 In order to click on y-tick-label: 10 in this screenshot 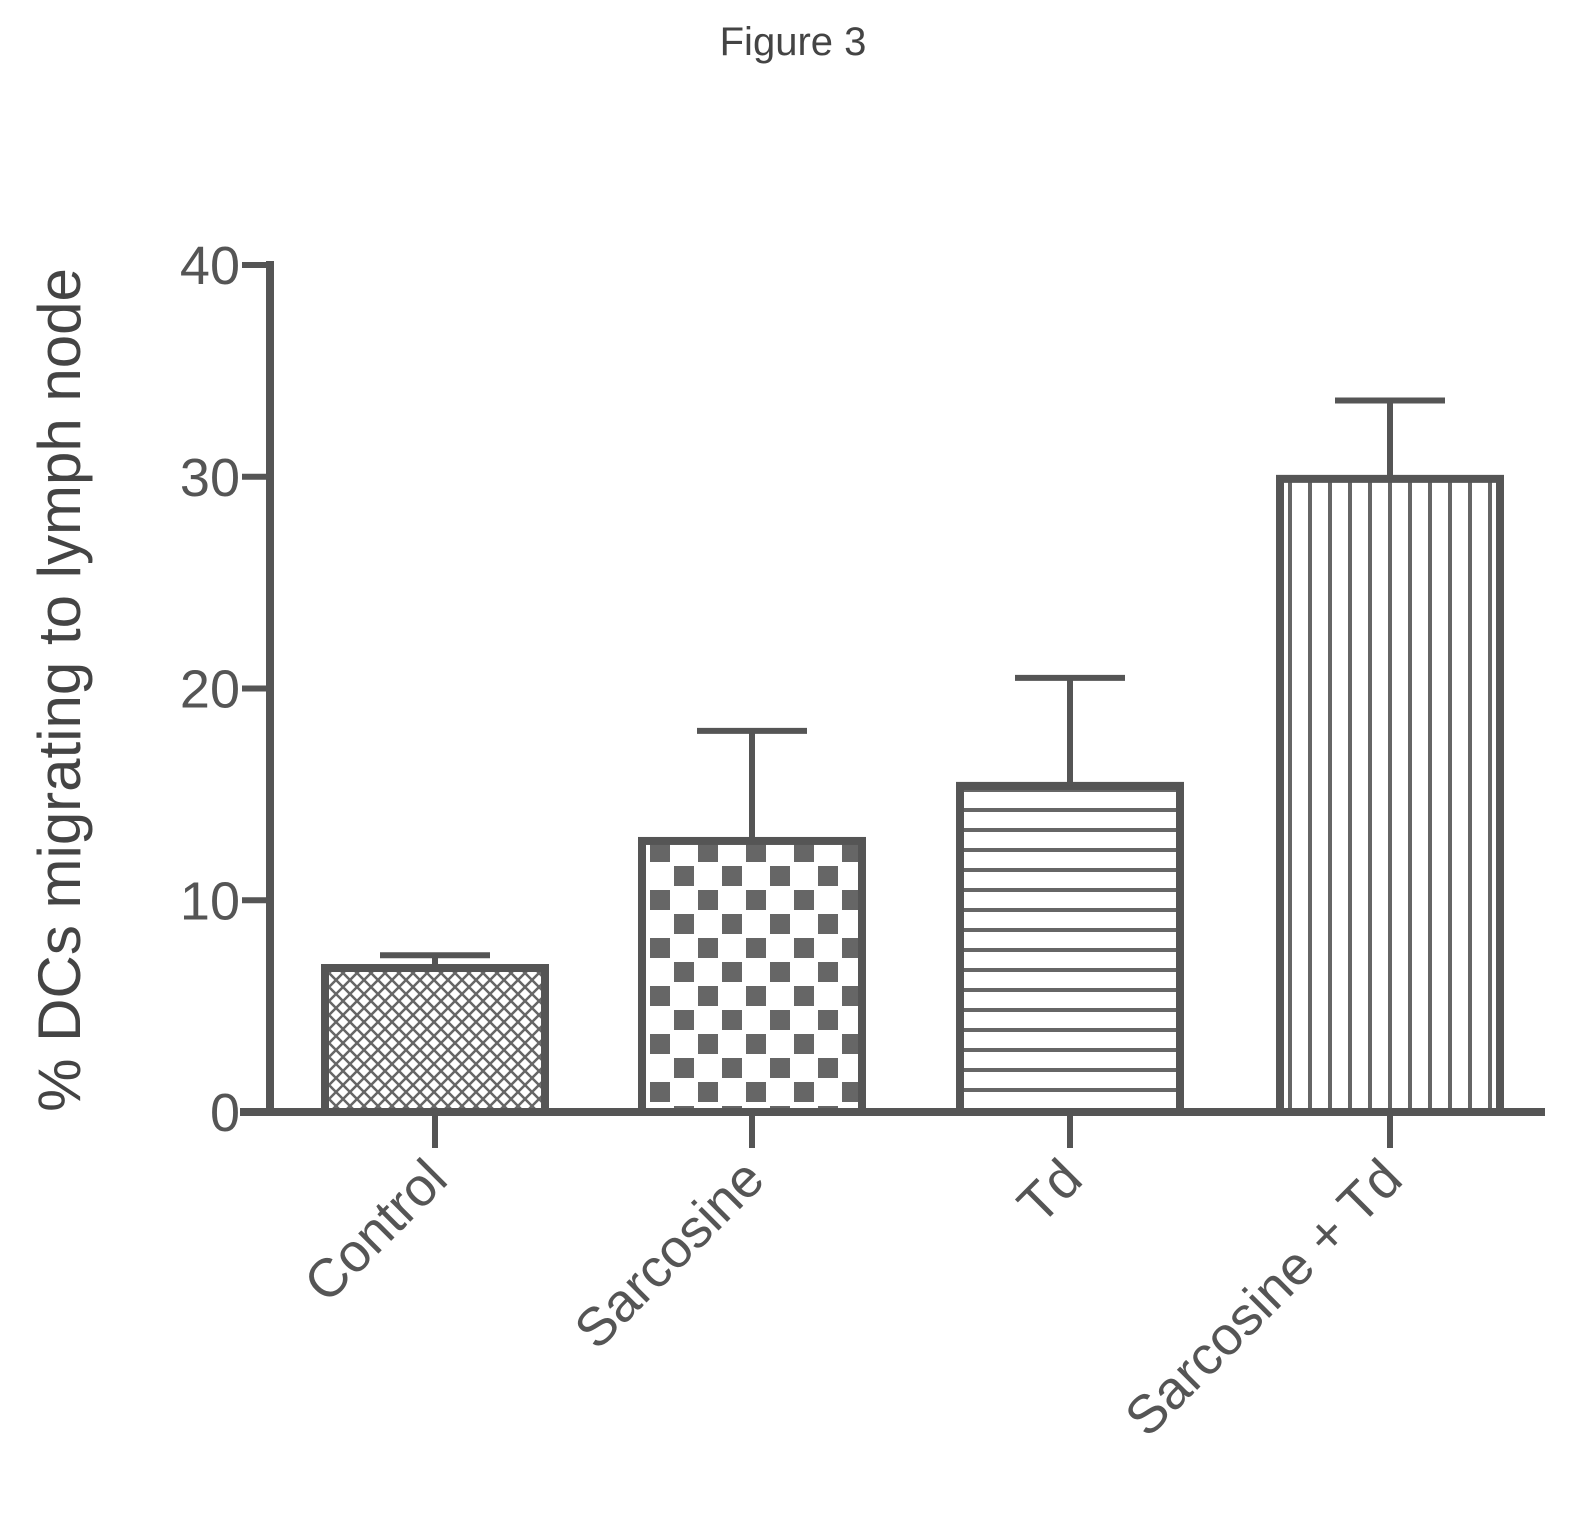, I will do `click(210, 901)`.